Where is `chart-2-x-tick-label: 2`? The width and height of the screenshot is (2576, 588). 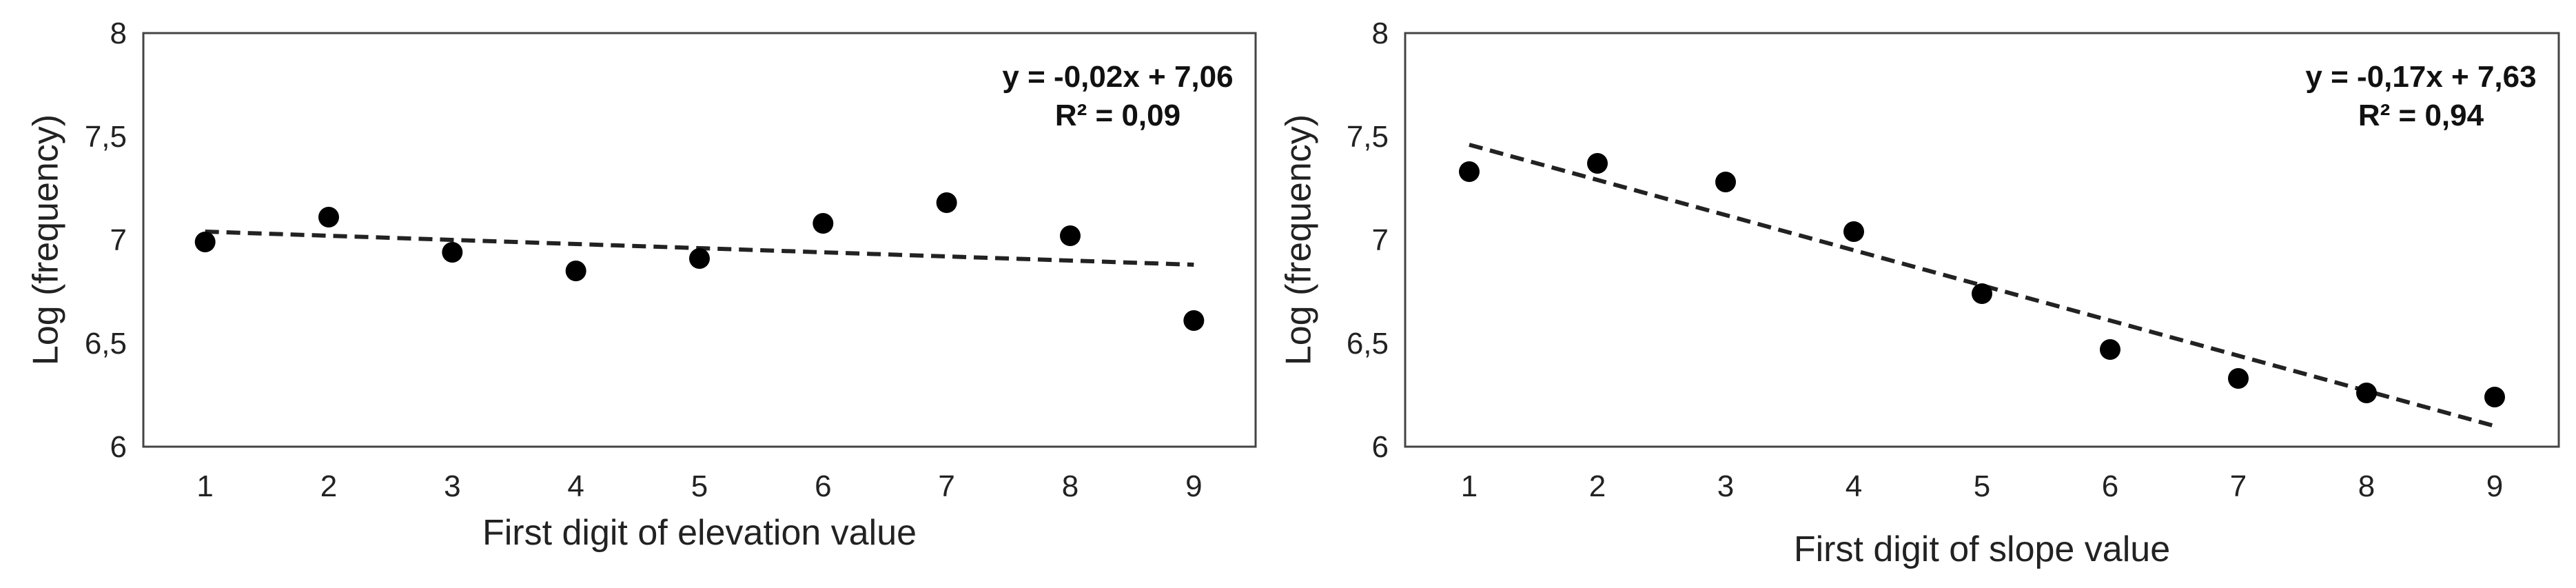
chart-2-x-tick-label: 2 is located at coordinates (1597, 486).